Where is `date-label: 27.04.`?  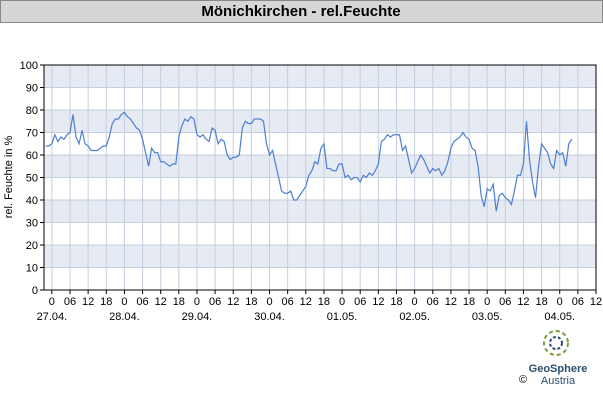
date-label: 27.04. is located at coordinates (52, 317).